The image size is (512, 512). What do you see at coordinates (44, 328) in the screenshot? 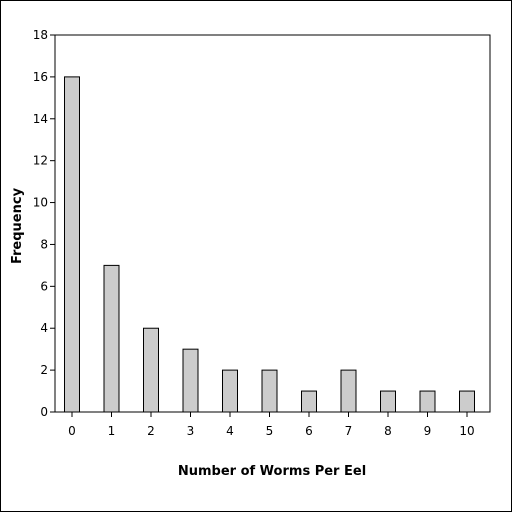
I see `y-tick-label: 4` at bounding box center [44, 328].